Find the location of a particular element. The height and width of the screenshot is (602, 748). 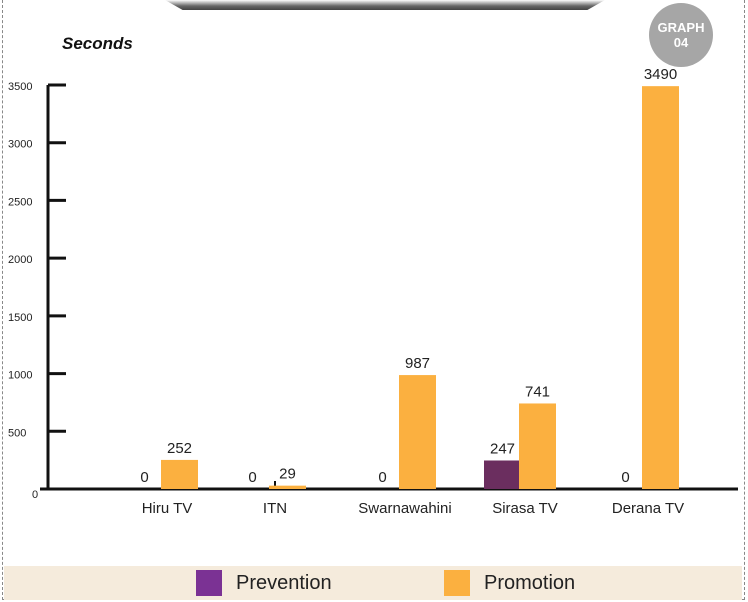

y-axis-unit-label: Seconds is located at coordinates (97, 43).